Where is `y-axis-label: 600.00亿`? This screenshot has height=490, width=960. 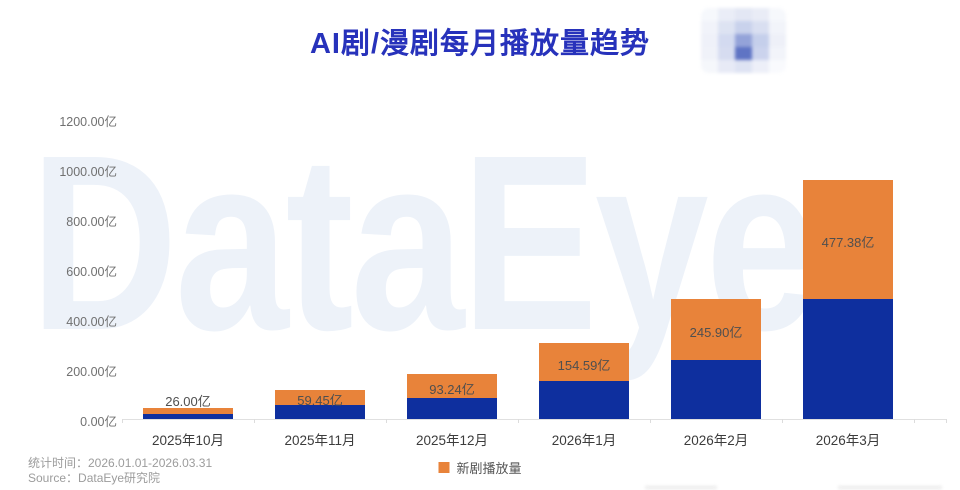 y-axis-label: 600.00亿 is located at coordinates (91, 272).